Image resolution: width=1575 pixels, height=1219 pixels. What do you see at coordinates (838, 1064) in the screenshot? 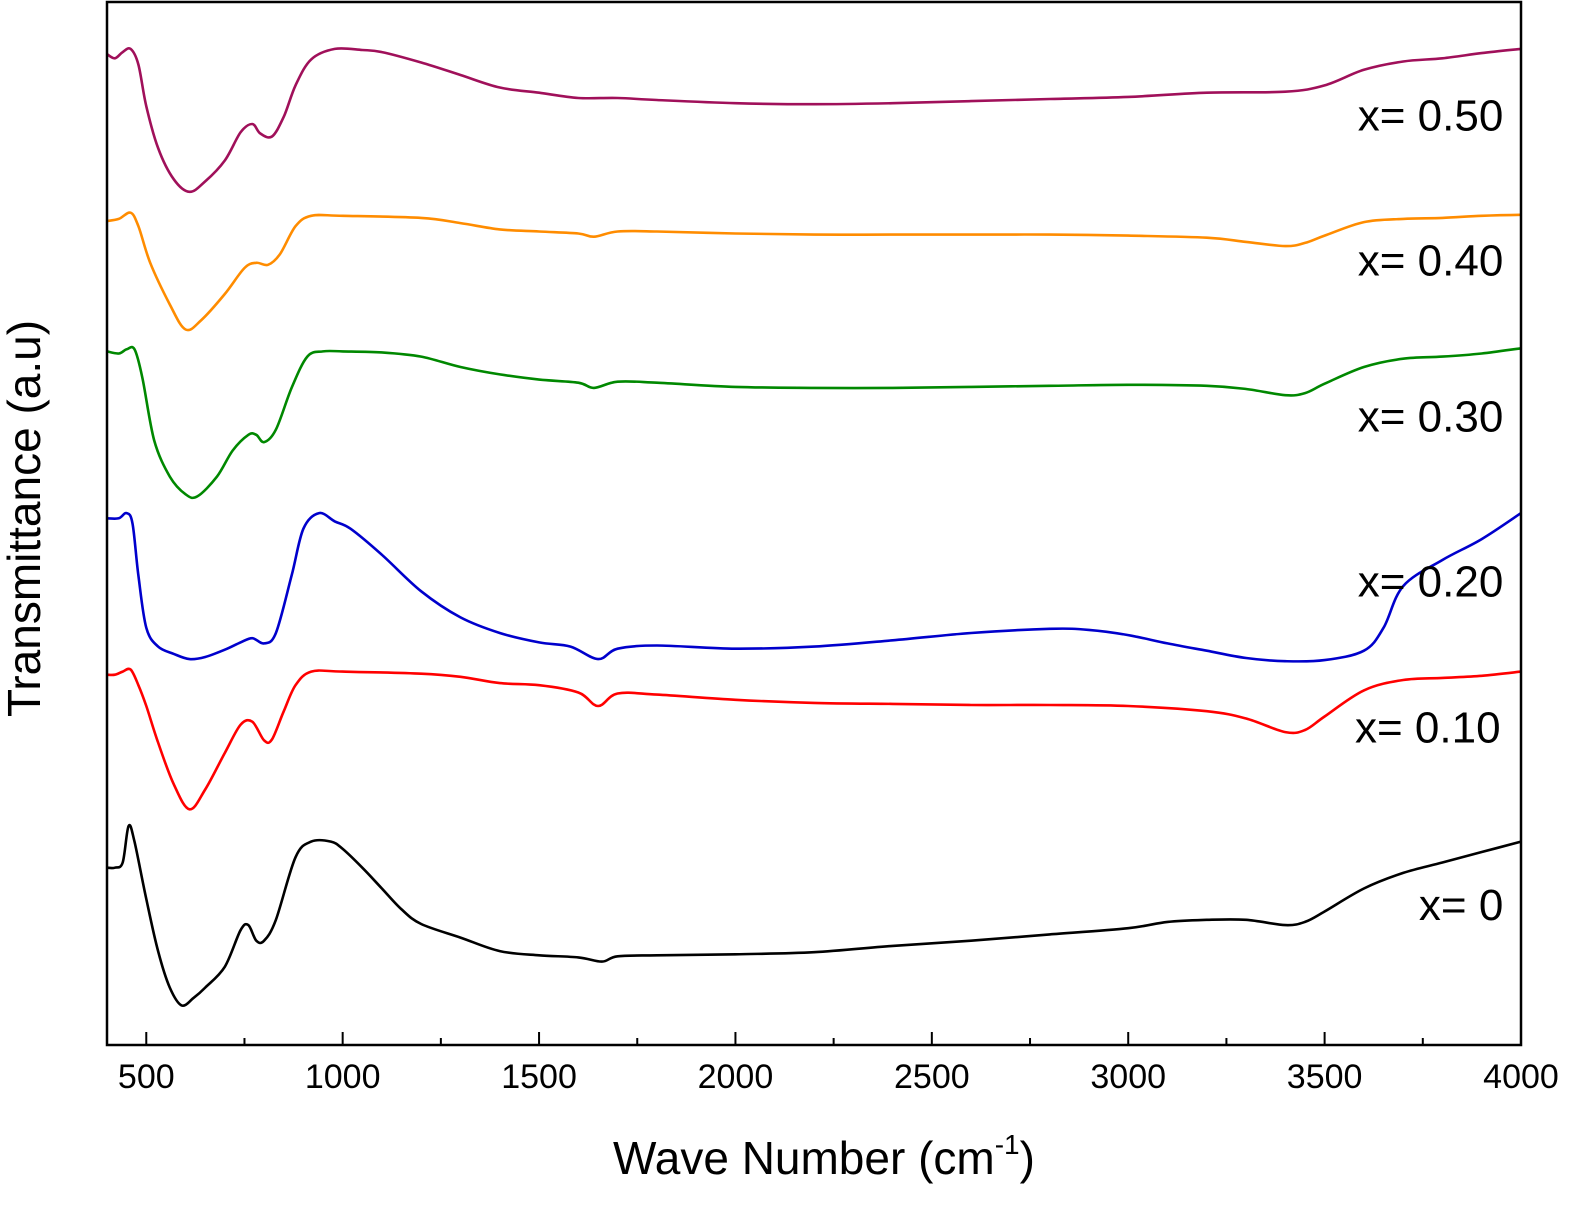
I see `x-axis-ticks: 500 1000 1500 2000 2500 3000 3500 4000` at bounding box center [838, 1064].